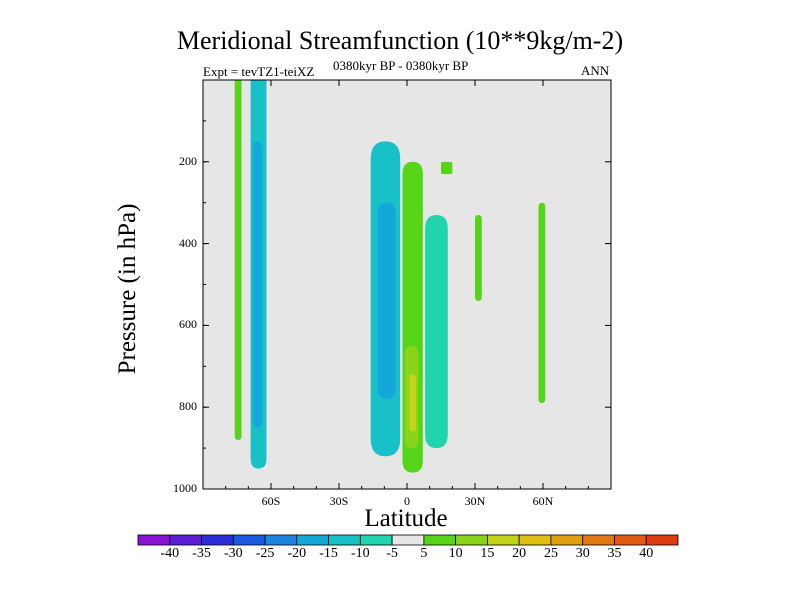 Image resolution: width=800 pixels, height=600 pixels. Describe the element at coordinates (339, 501) in the screenshot. I see `x-tick-label: 30S` at that location.